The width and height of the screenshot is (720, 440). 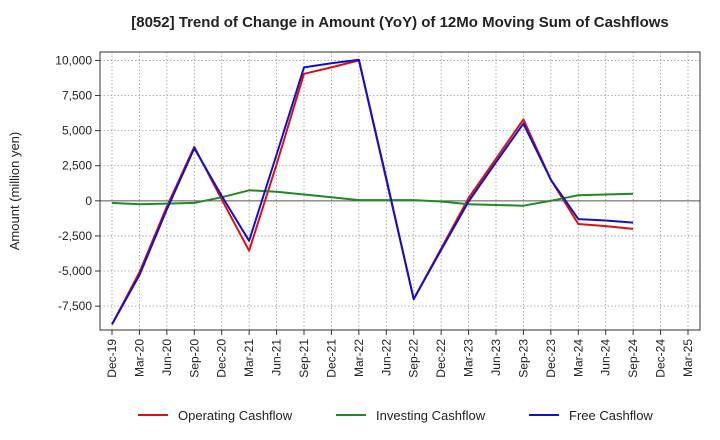 I want to click on x-tick-label: Dec-21, so click(x=331, y=358).